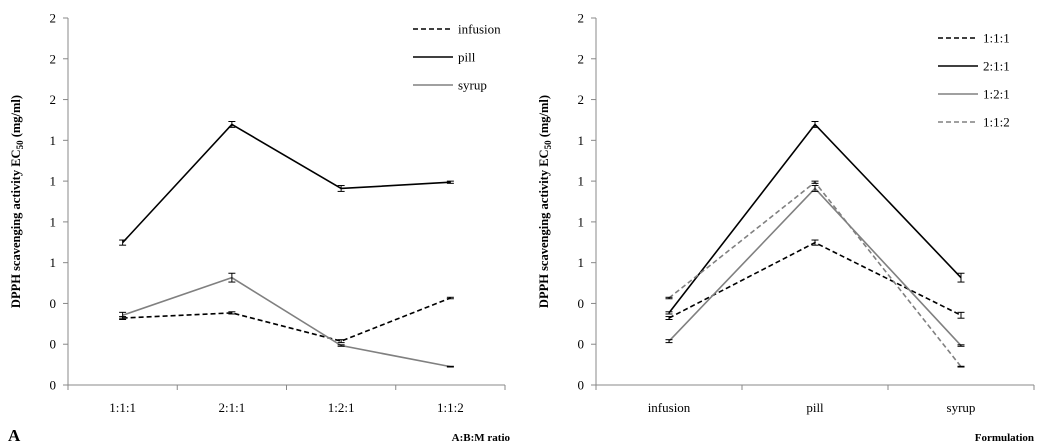  I want to click on legend-label: 2:1:1, so click(996, 66).